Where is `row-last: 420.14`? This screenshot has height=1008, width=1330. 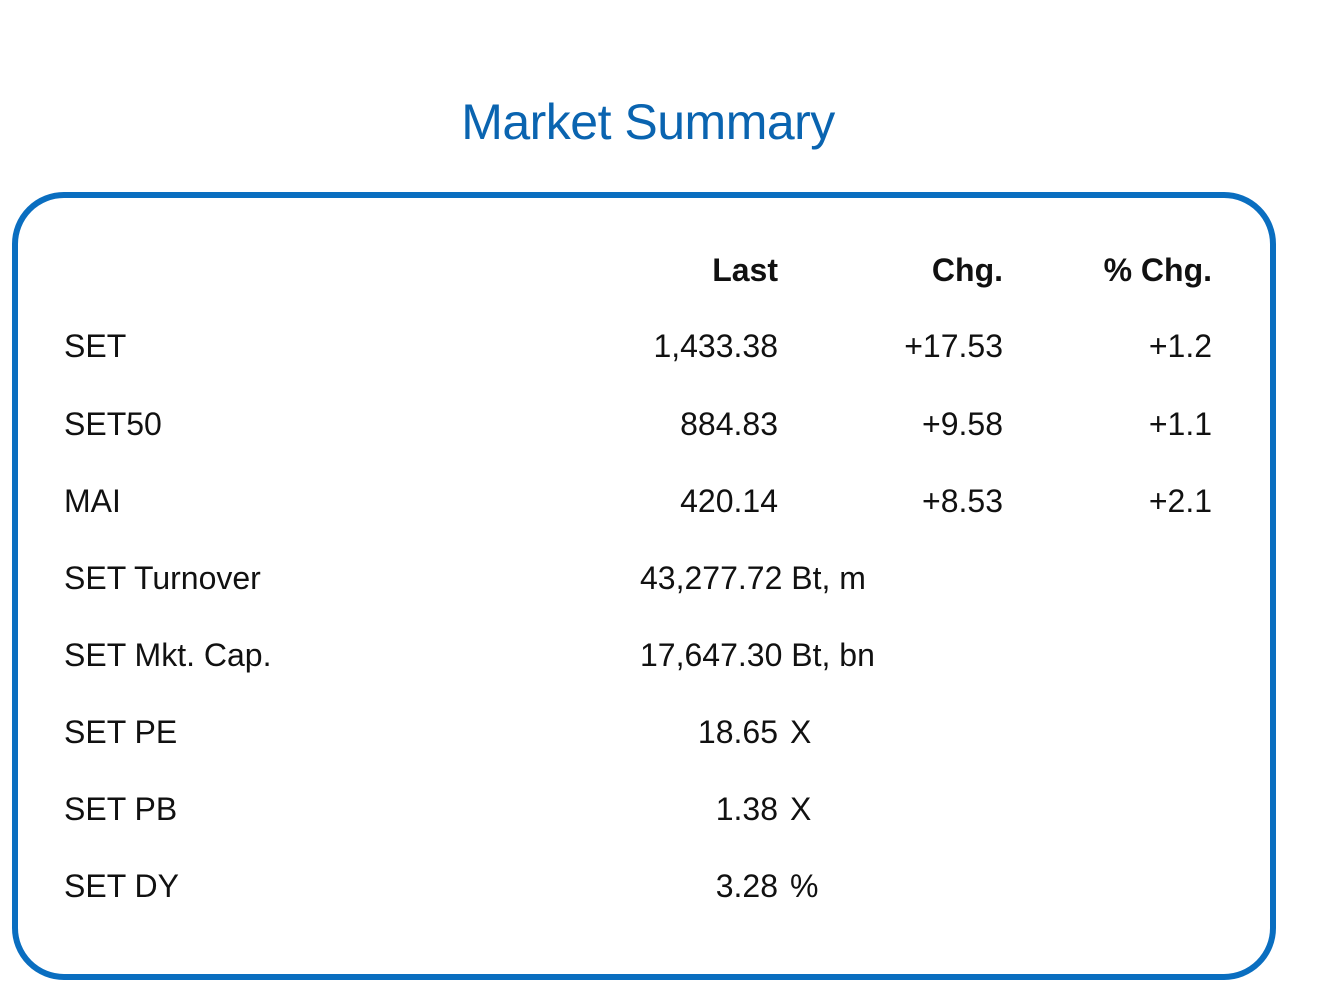
row-last: 420.14 is located at coordinates (729, 501).